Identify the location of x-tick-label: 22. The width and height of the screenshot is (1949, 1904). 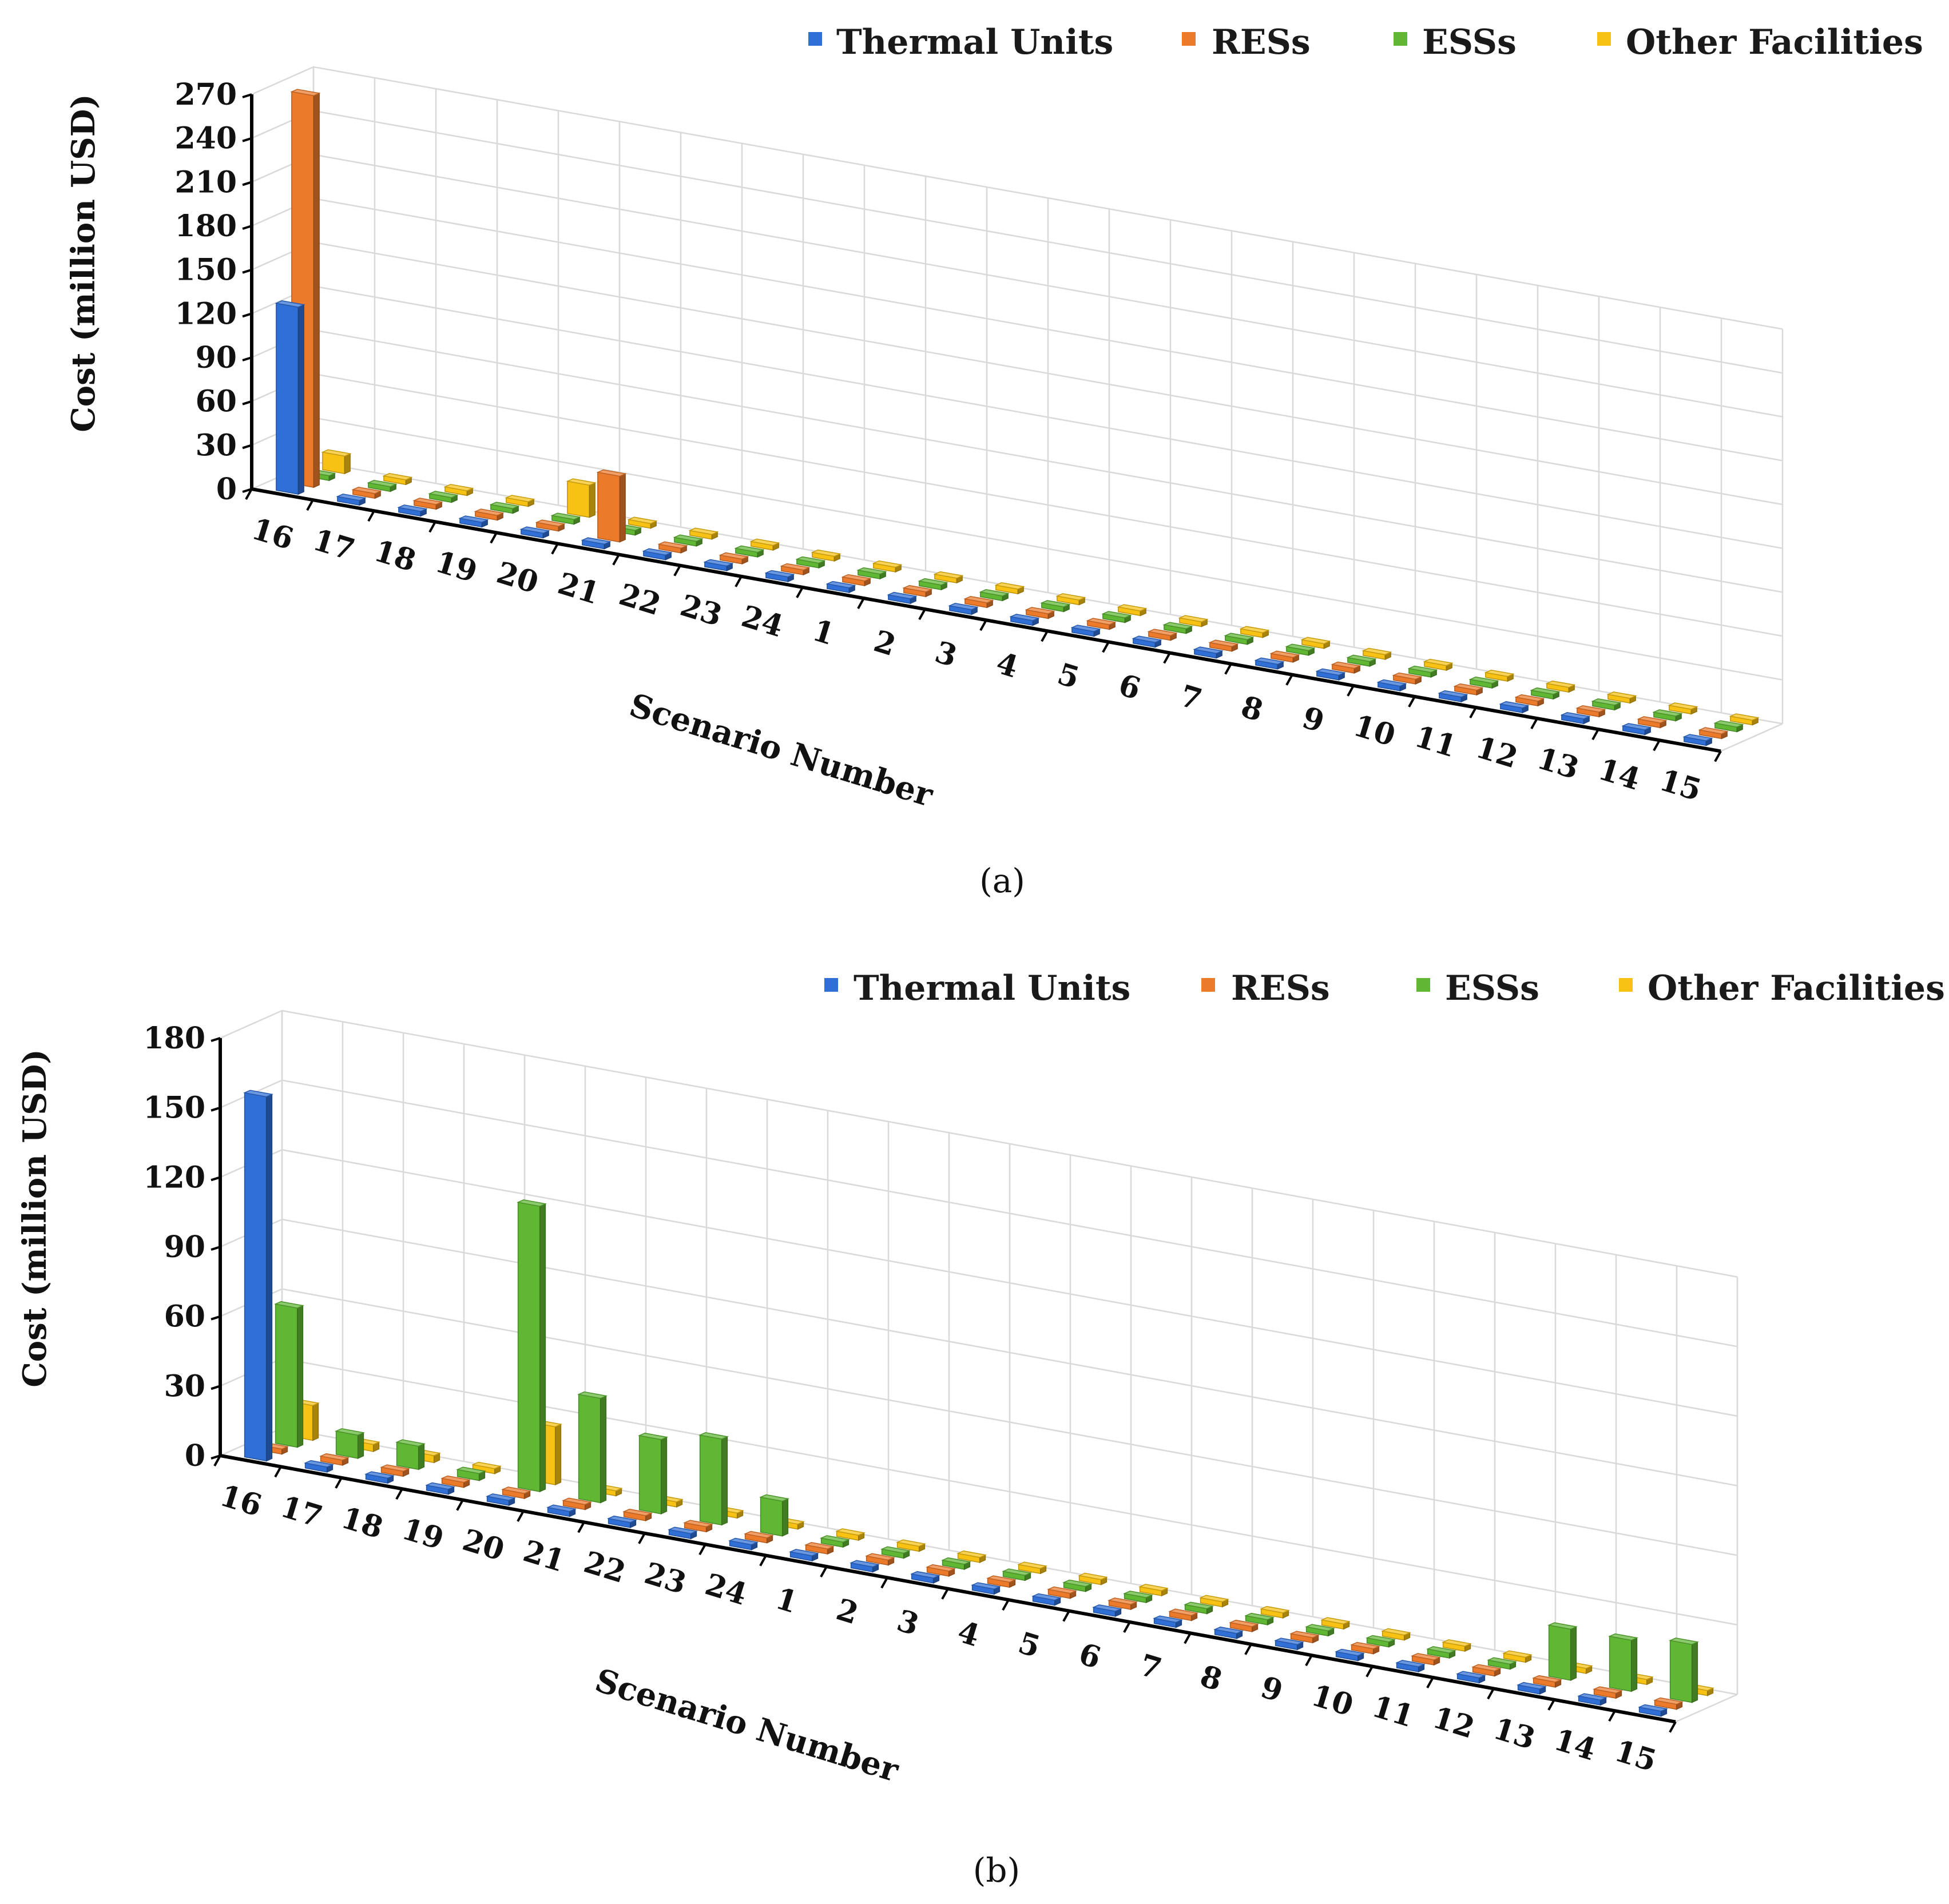
(640, 599).